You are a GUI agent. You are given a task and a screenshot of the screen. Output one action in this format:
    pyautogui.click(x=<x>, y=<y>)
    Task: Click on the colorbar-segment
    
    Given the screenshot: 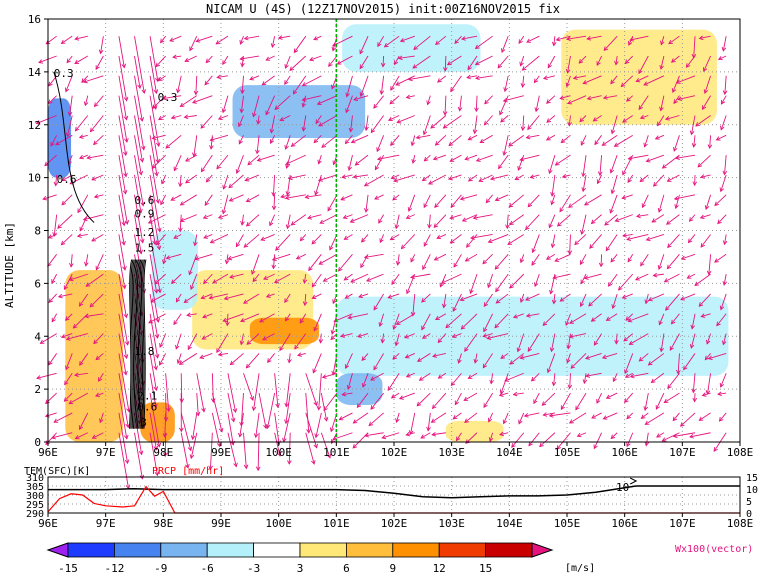 What is the action you would take?
    pyautogui.click(x=230, y=550)
    